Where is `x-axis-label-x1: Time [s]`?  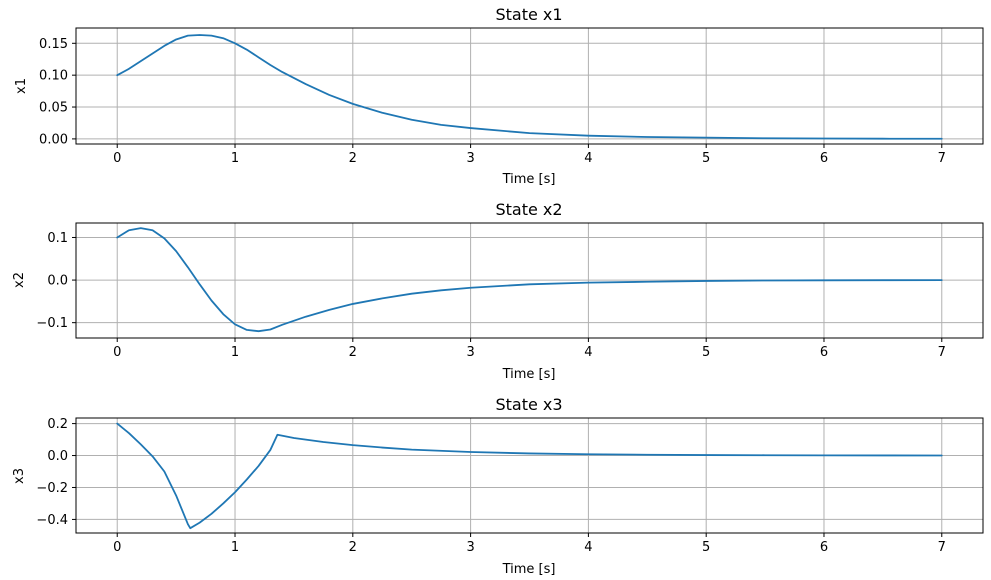 x-axis-label-x1: Time [s] is located at coordinates (529, 179).